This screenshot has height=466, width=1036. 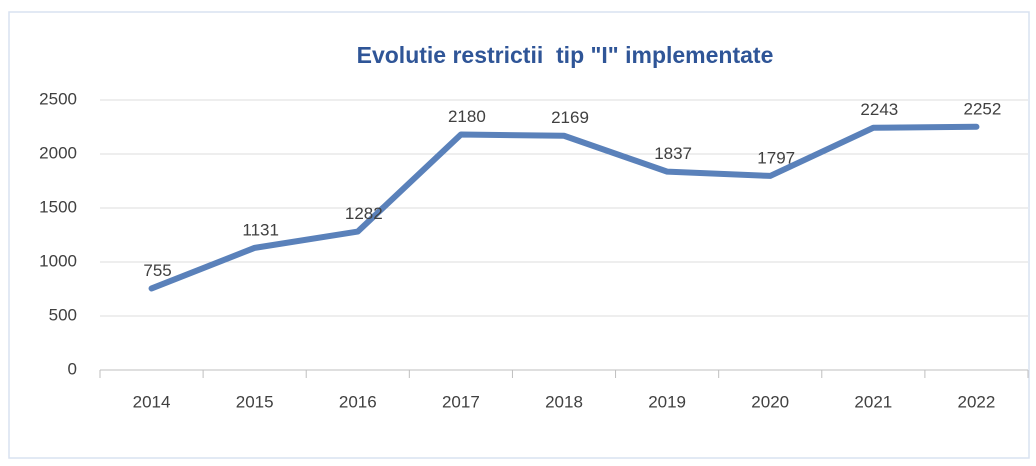 I want to click on x-tick-label: 2015, so click(x=255, y=401).